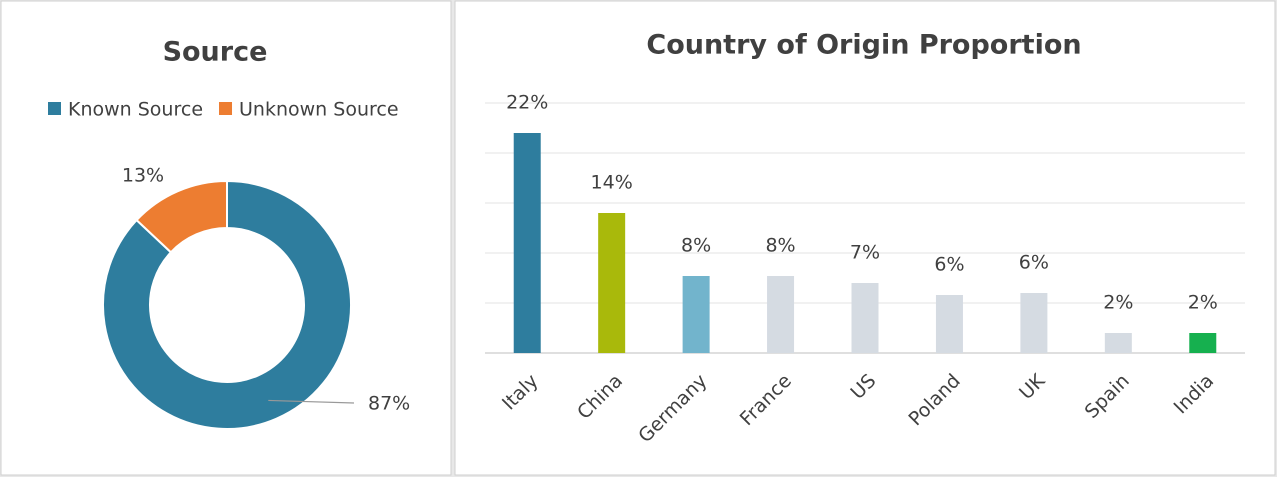 The image size is (1277, 477). What do you see at coordinates (215, 52) in the screenshot?
I see `chart-title: Source` at bounding box center [215, 52].